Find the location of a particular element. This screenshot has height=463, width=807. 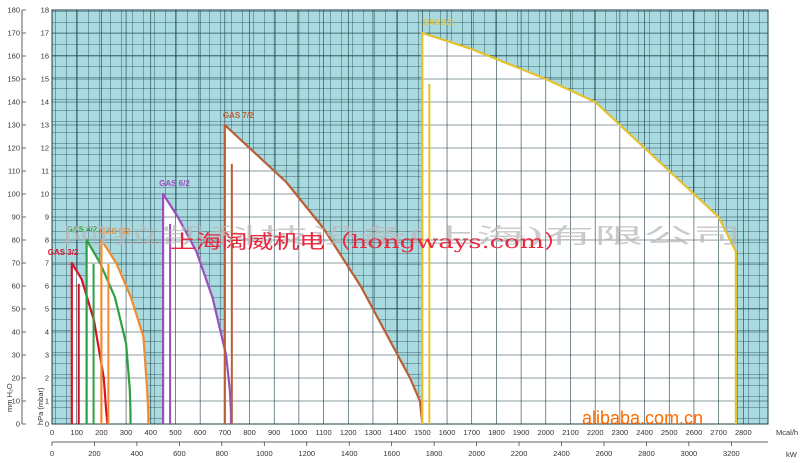

x-tick-mcal: 1700 is located at coordinates (471, 432).